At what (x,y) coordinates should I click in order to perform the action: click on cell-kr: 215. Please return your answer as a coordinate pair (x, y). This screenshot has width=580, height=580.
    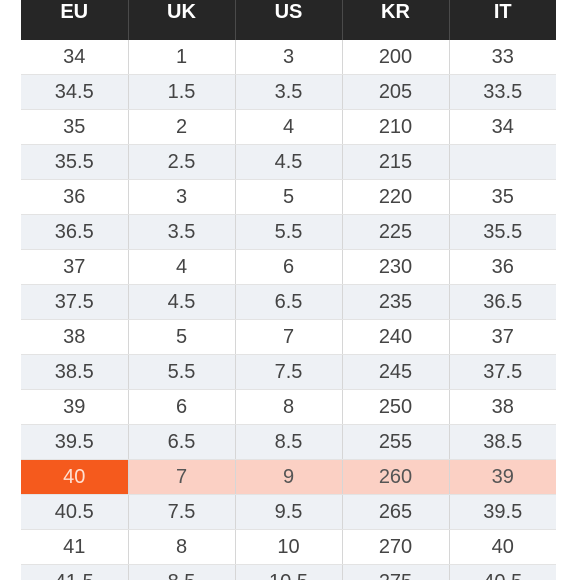
    Looking at the image, I should click on (396, 162).